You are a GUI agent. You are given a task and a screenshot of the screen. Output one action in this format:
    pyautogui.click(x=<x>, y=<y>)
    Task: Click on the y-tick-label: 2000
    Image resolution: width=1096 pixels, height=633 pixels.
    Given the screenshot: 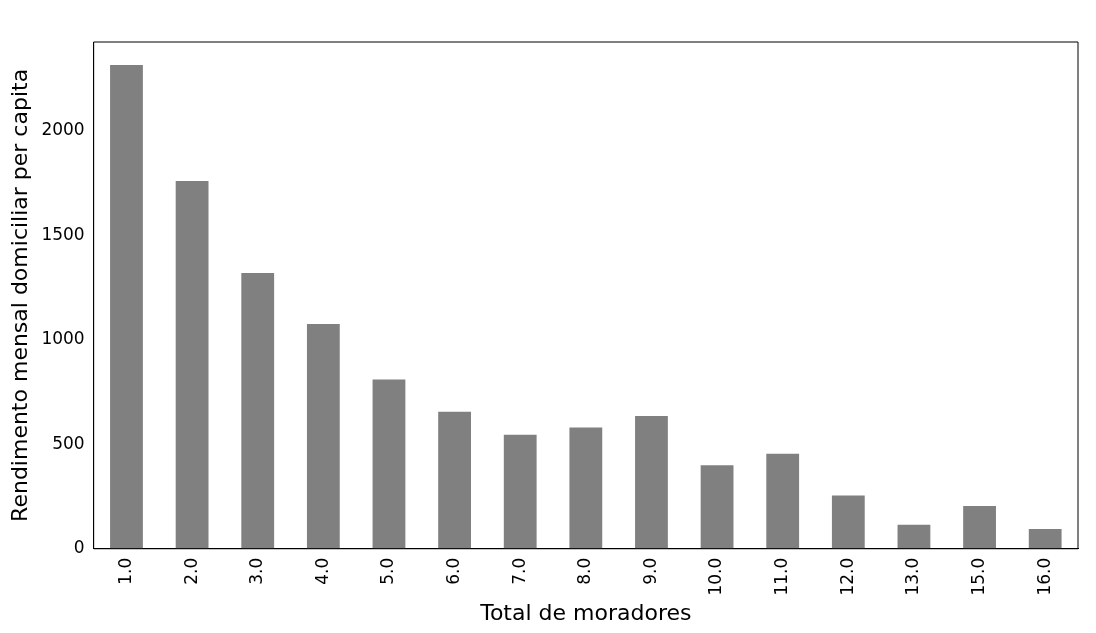 What is the action you would take?
    pyautogui.click(x=63, y=129)
    